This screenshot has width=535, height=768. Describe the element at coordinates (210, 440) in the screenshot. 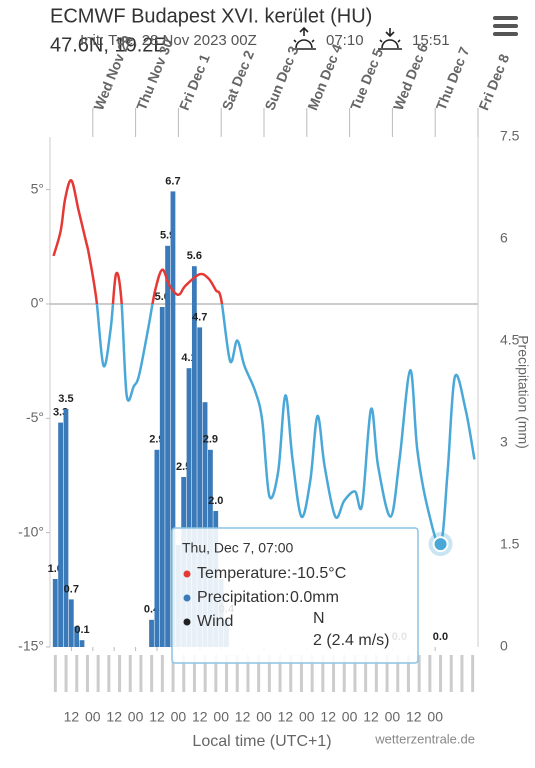

I see `precip-label: 2.9` at that location.